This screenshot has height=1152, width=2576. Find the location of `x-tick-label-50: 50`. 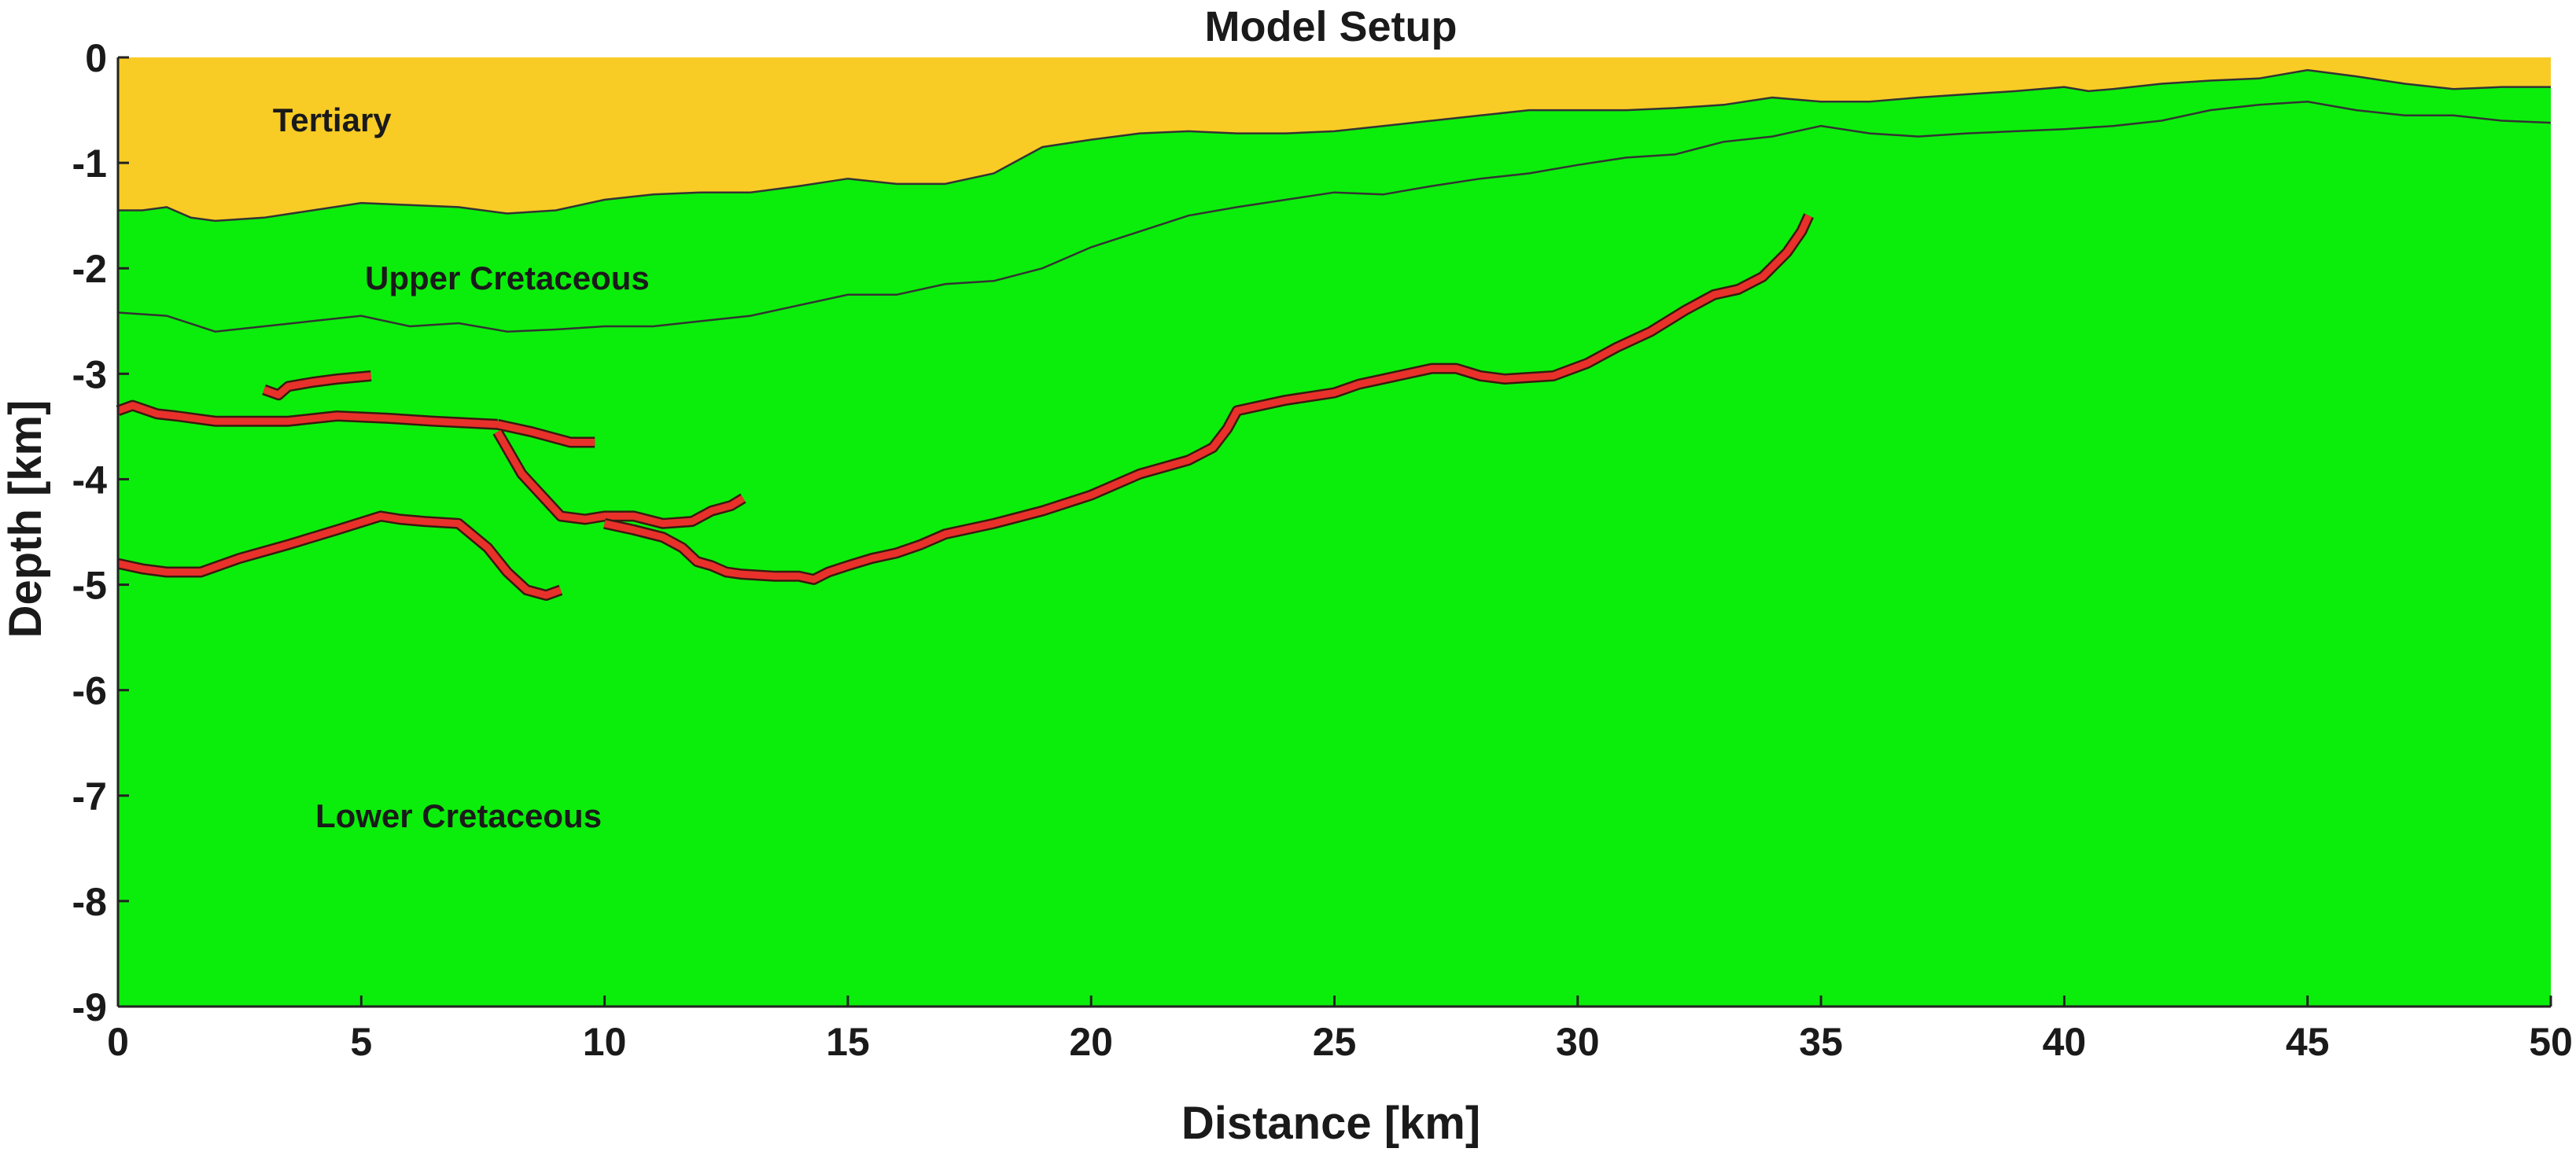

x-tick-label-50: 50 is located at coordinates (2551, 1042).